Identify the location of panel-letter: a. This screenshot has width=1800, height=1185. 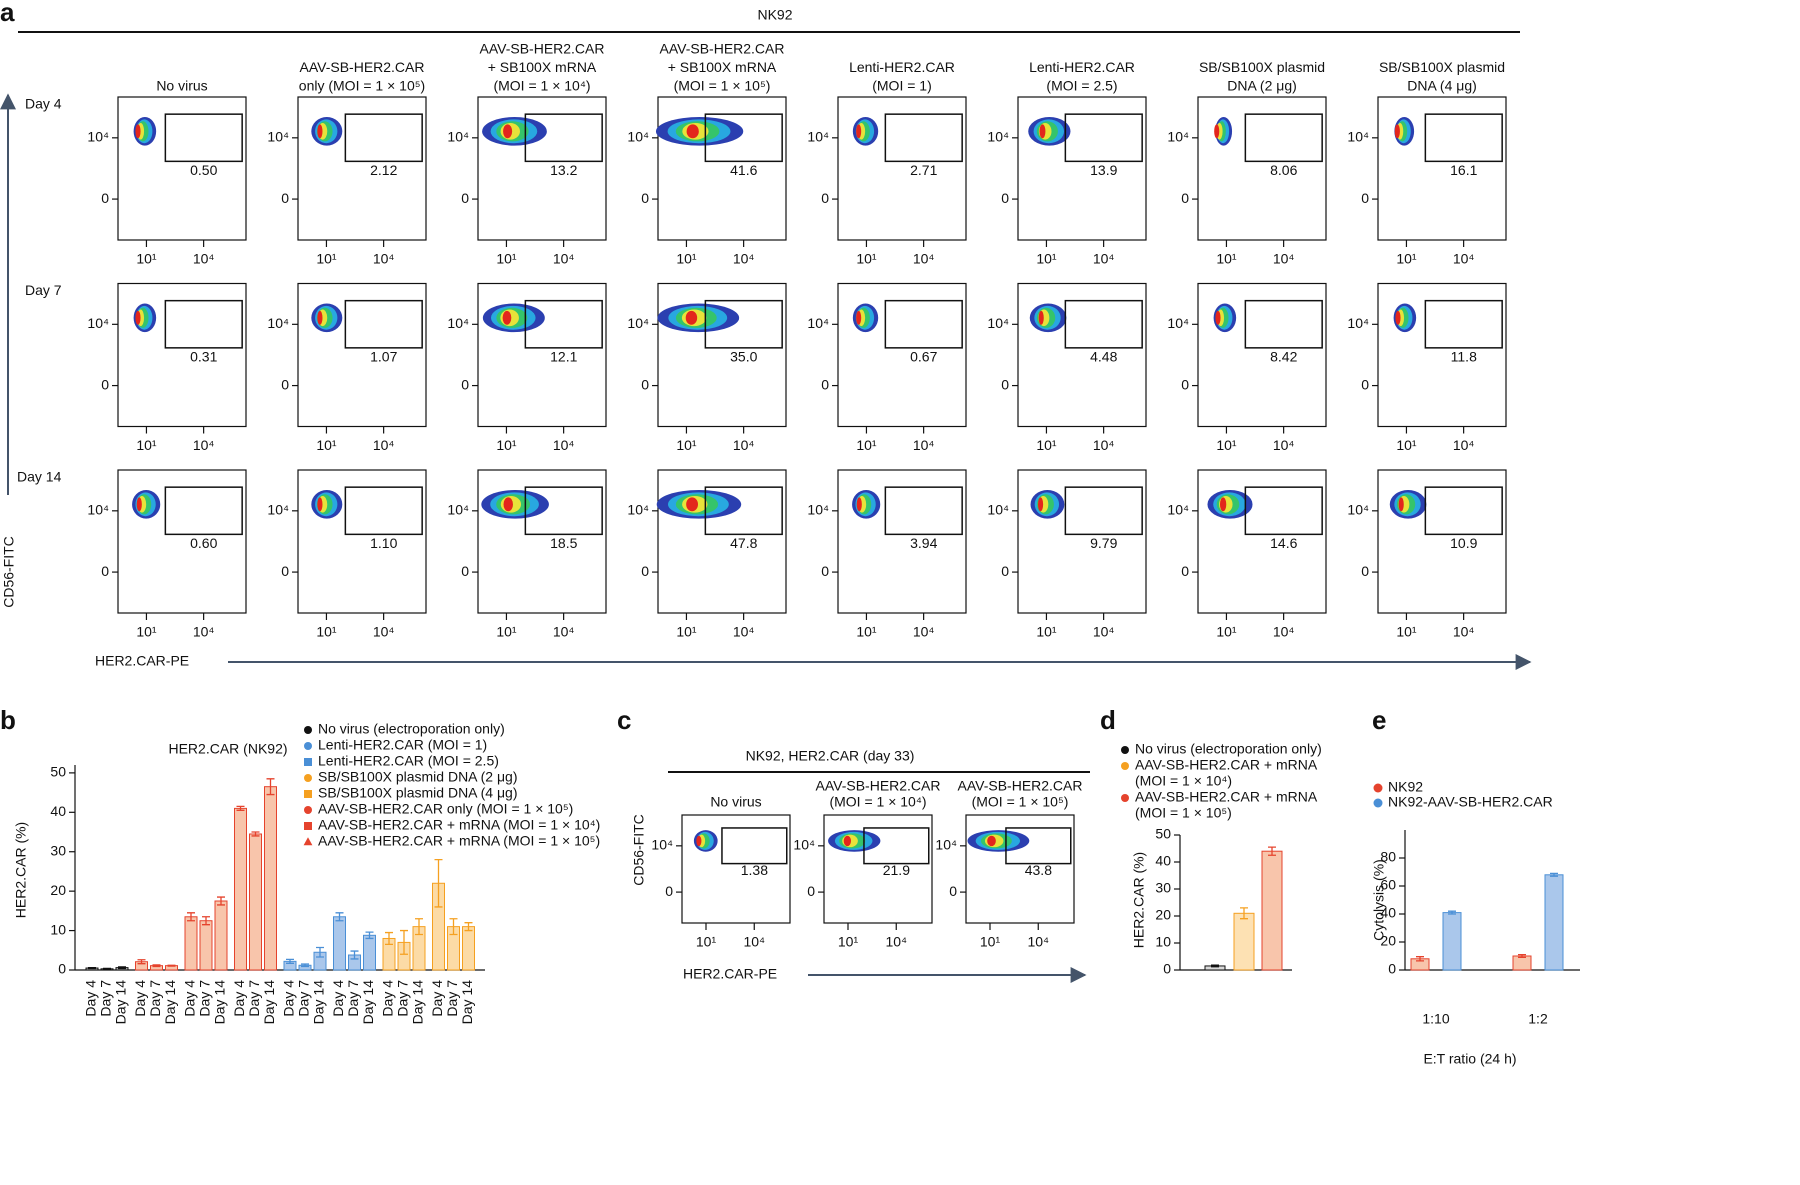
(7, 13).